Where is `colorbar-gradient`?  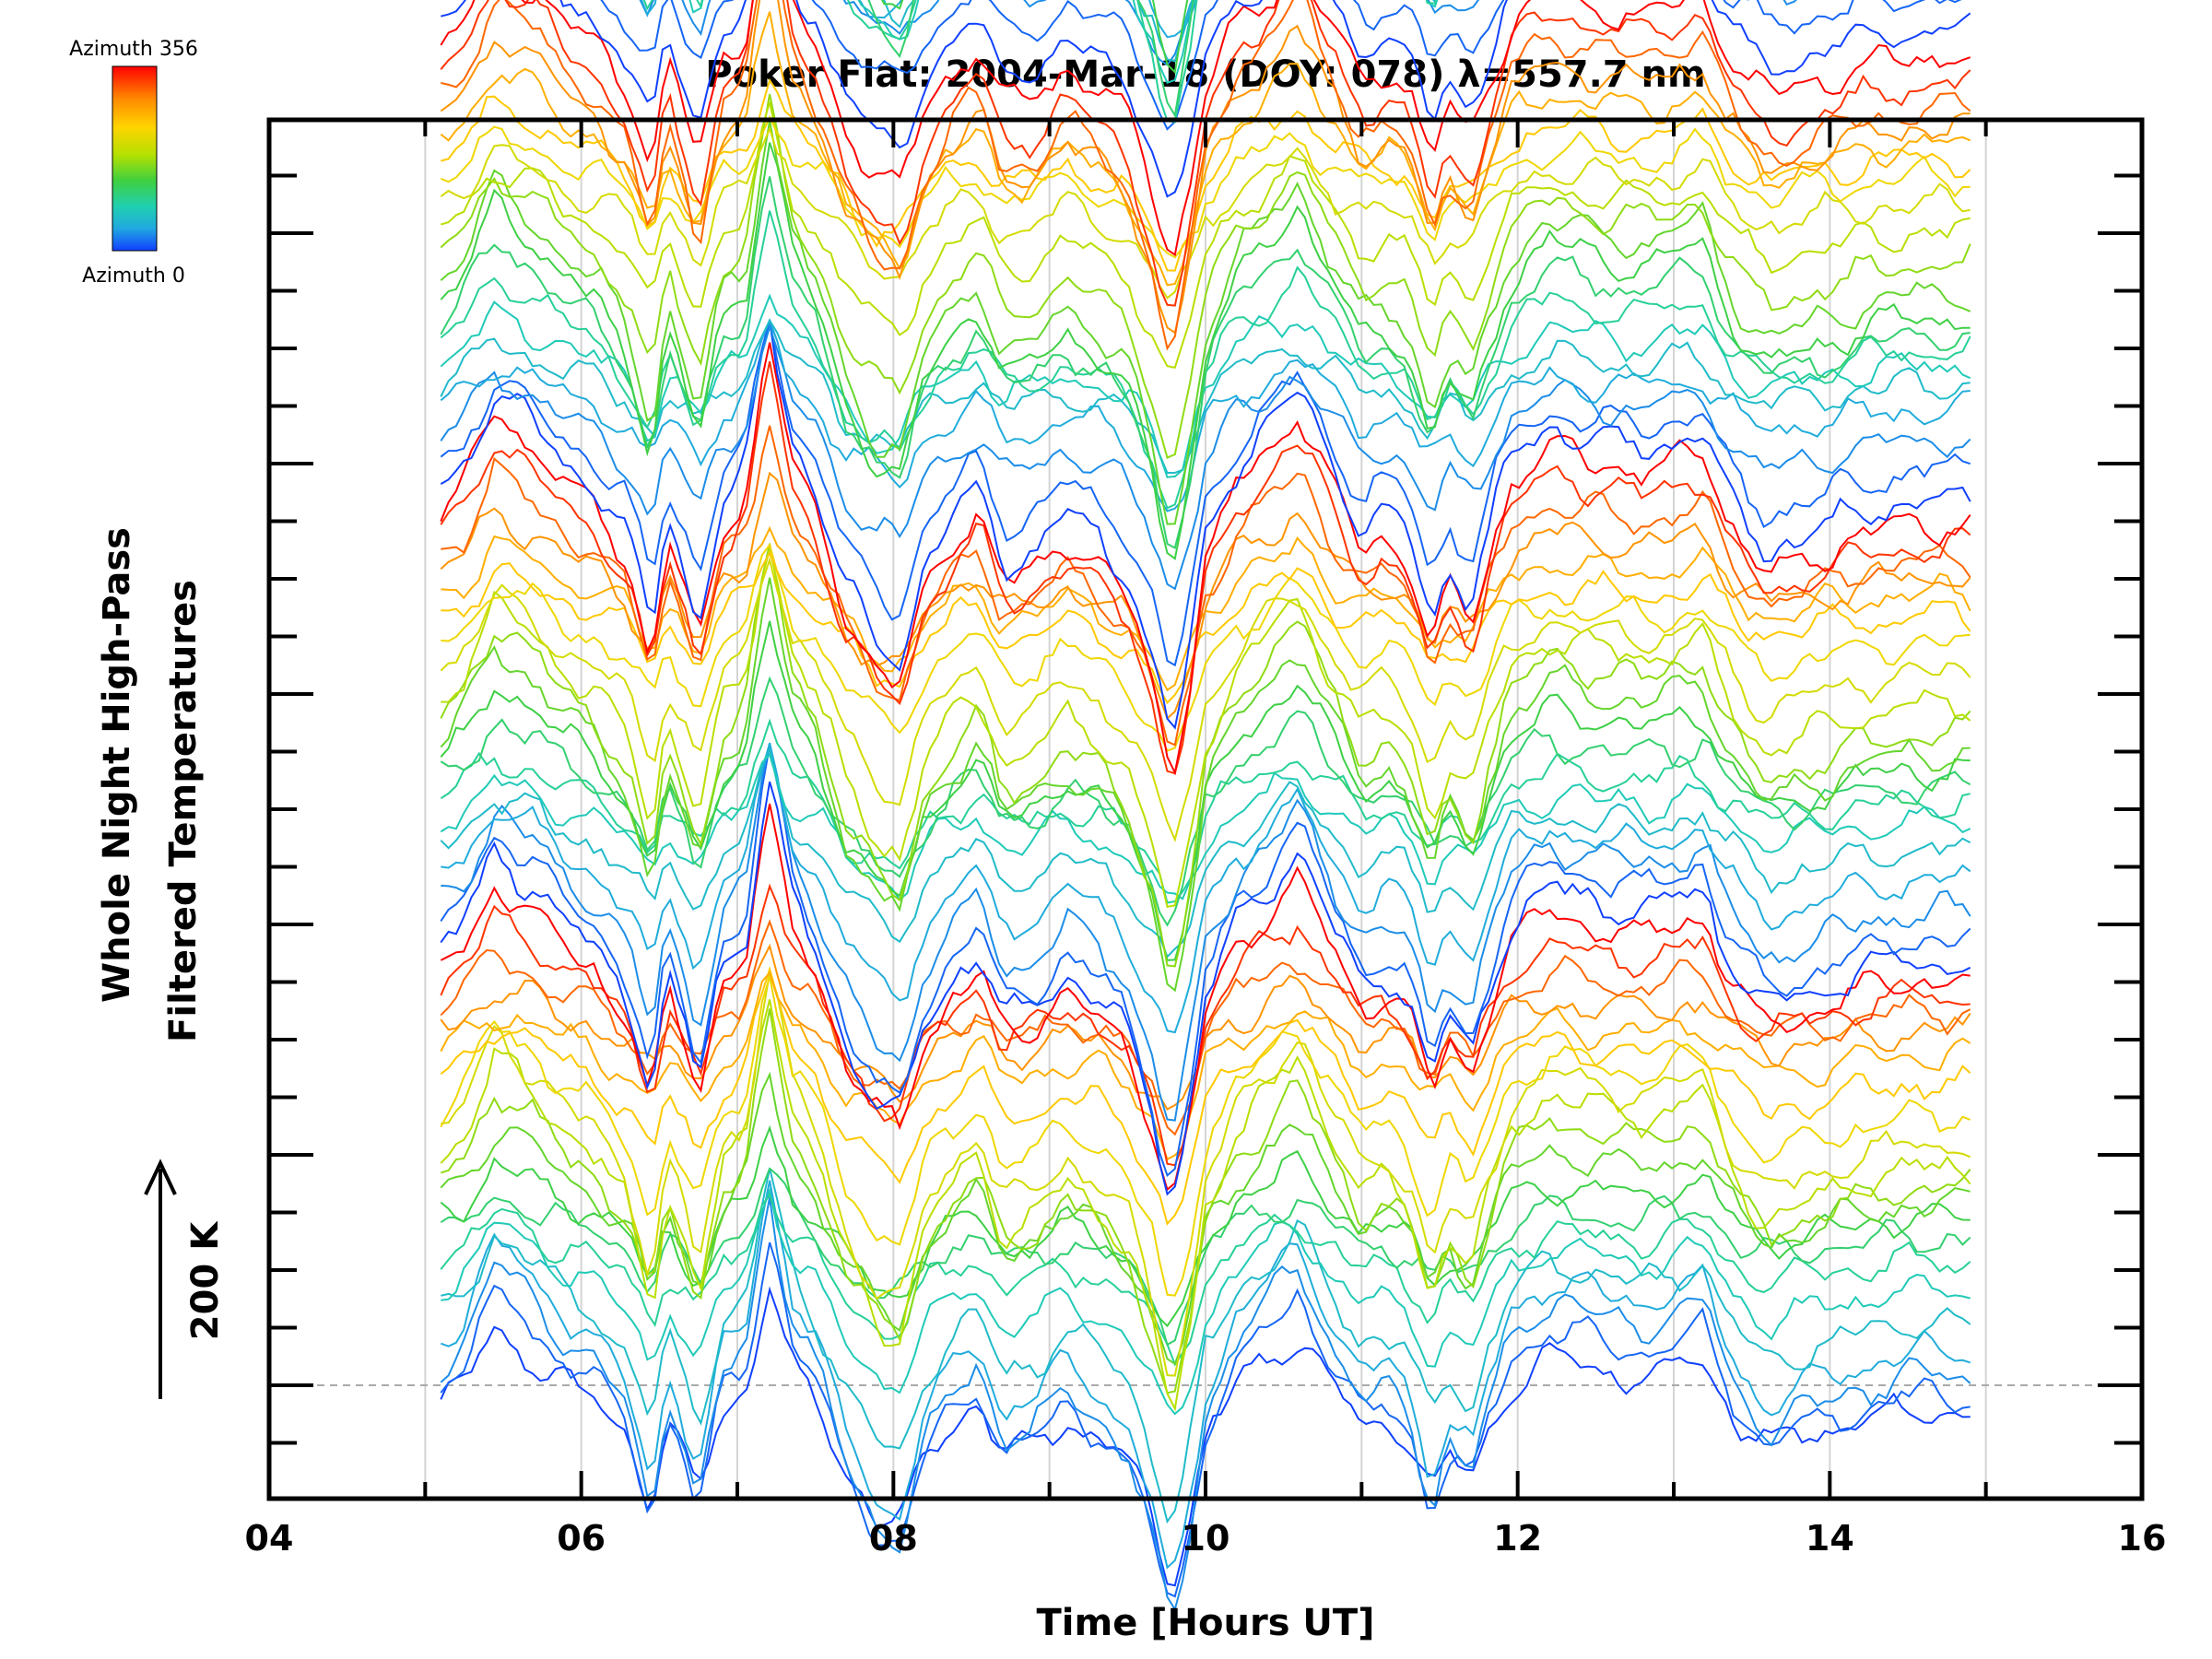 colorbar-gradient is located at coordinates (135, 158).